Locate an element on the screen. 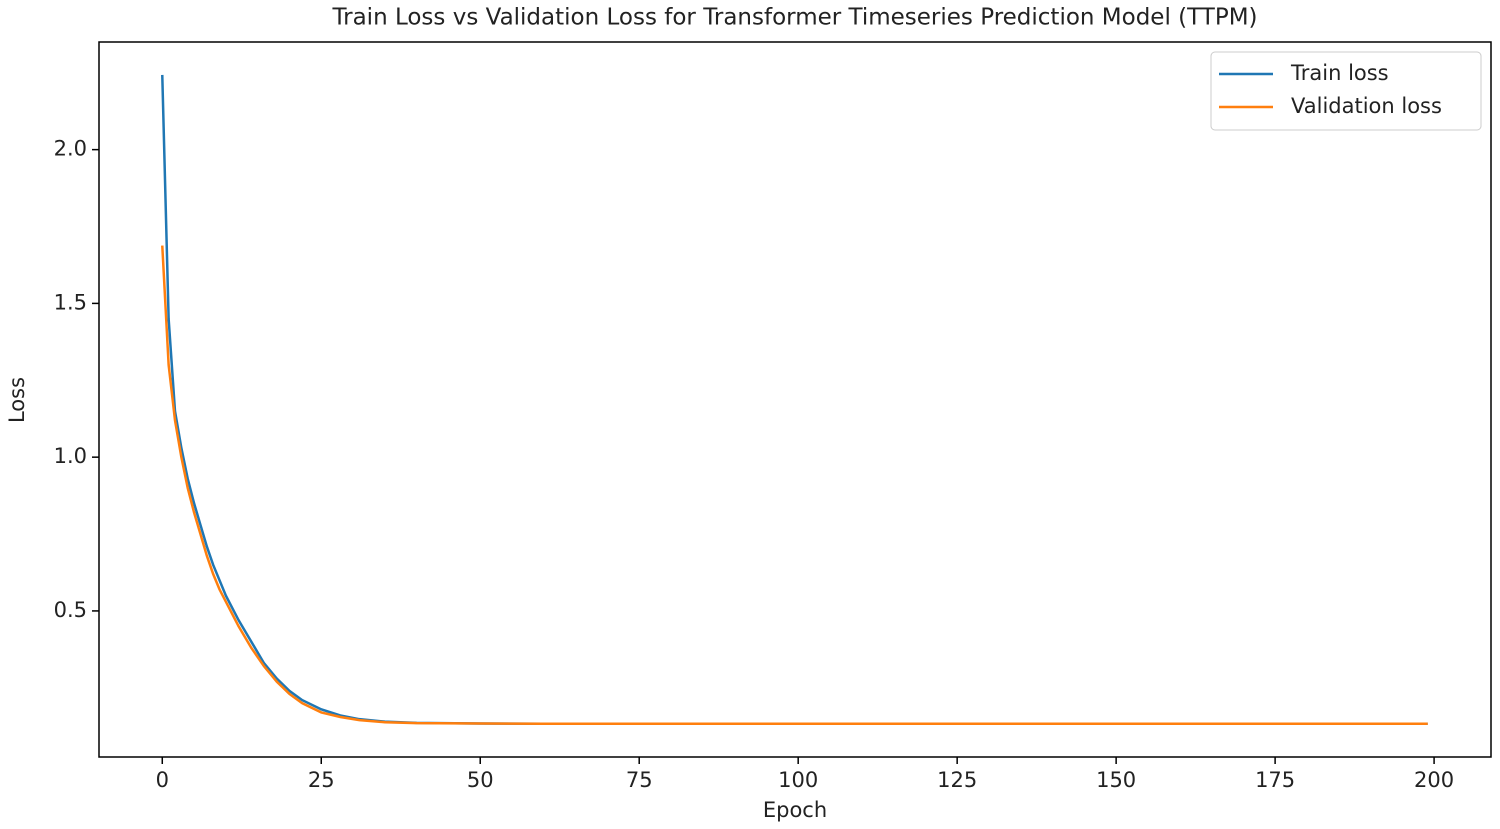 This screenshot has height=829, width=1500. x-tick-label: 100 is located at coordinates (798, 780).